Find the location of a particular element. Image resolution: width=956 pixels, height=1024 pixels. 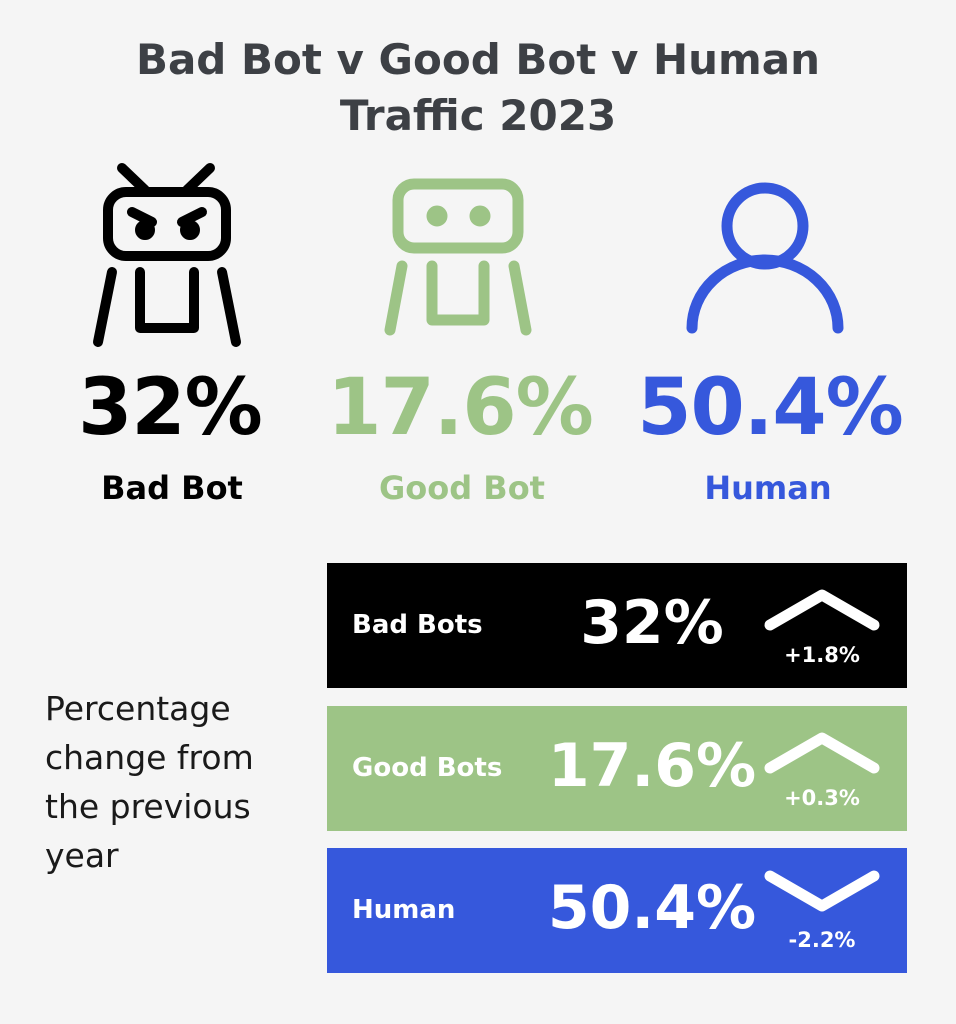

icons is located at coordinates (468, 255).